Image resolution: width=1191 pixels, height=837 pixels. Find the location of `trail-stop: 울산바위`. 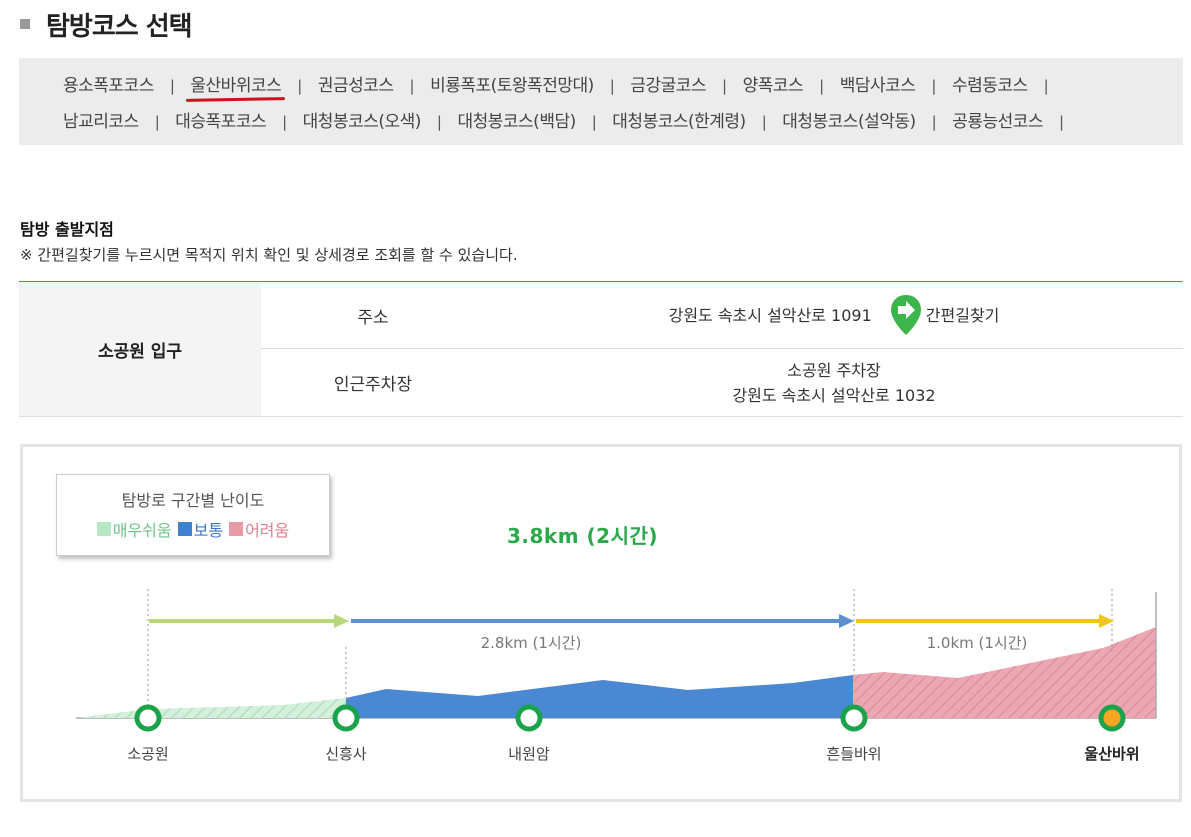

trail-stop: 울산바위 is located at coordinates (1112, 733).